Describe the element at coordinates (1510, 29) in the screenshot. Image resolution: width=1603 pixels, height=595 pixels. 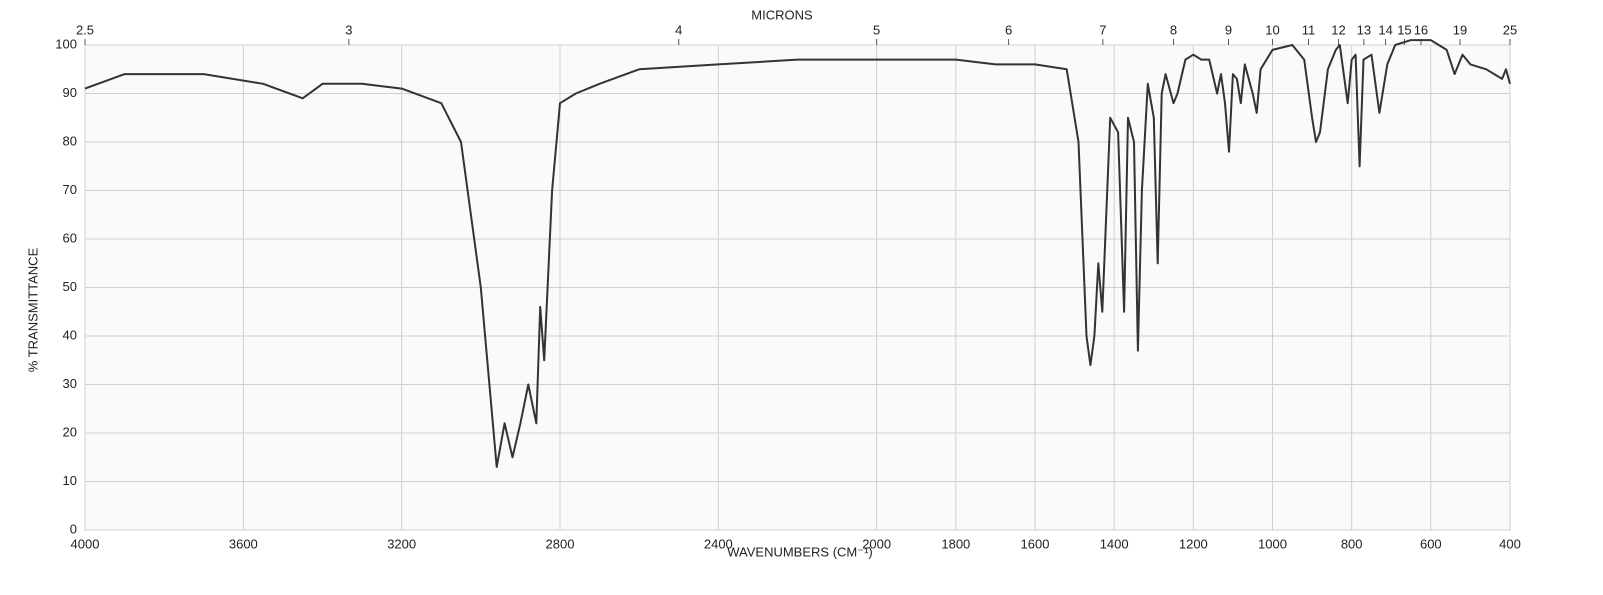
I see `x2-tick-label: 25` at that location.